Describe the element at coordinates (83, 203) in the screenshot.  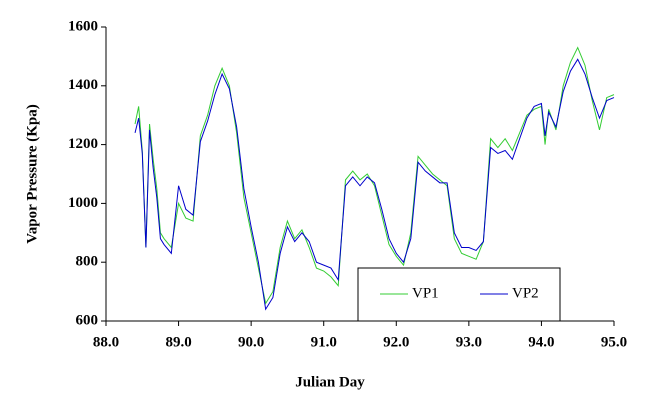
I see `y-tick-label: 1000` at that location.